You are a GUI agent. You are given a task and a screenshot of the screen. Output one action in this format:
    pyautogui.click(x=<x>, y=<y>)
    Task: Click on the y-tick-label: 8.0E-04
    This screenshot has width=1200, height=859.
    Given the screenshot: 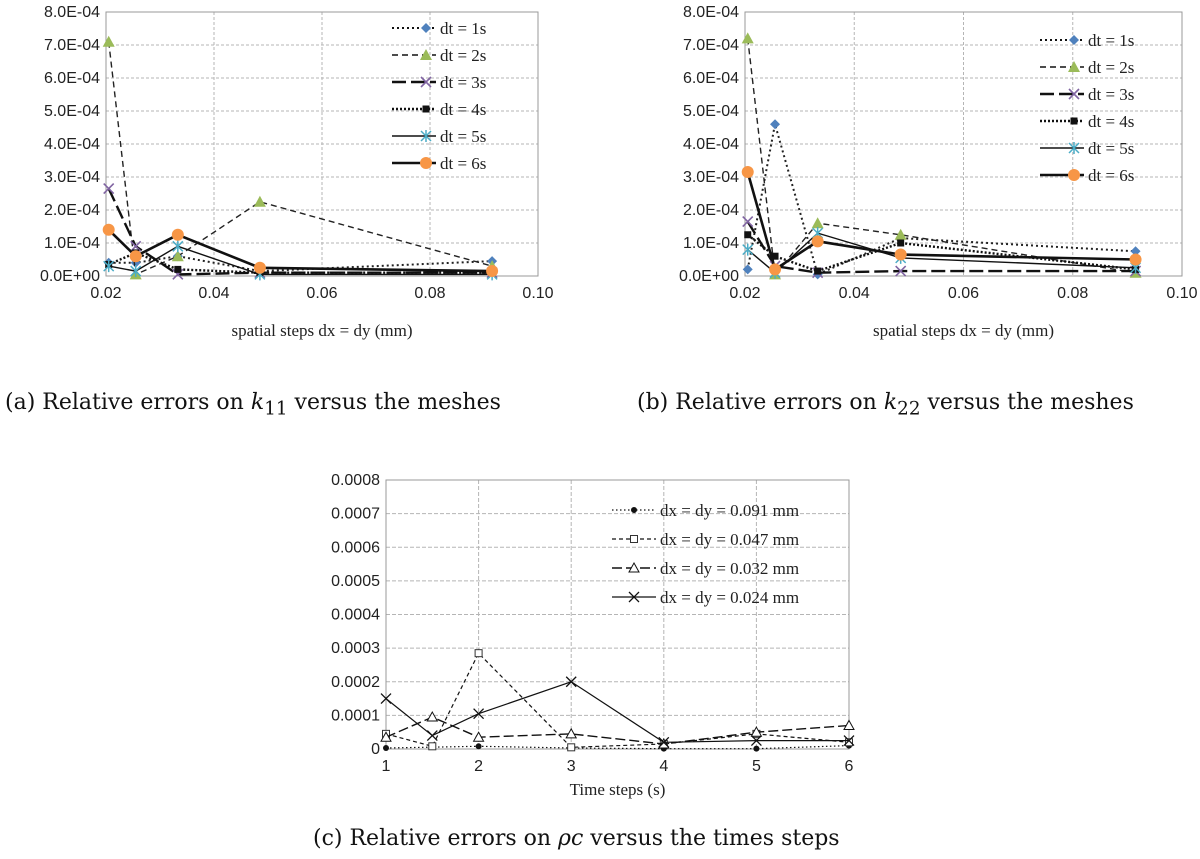 What is the action you would take?
    pyautogui.click(x=711, y=12)
    